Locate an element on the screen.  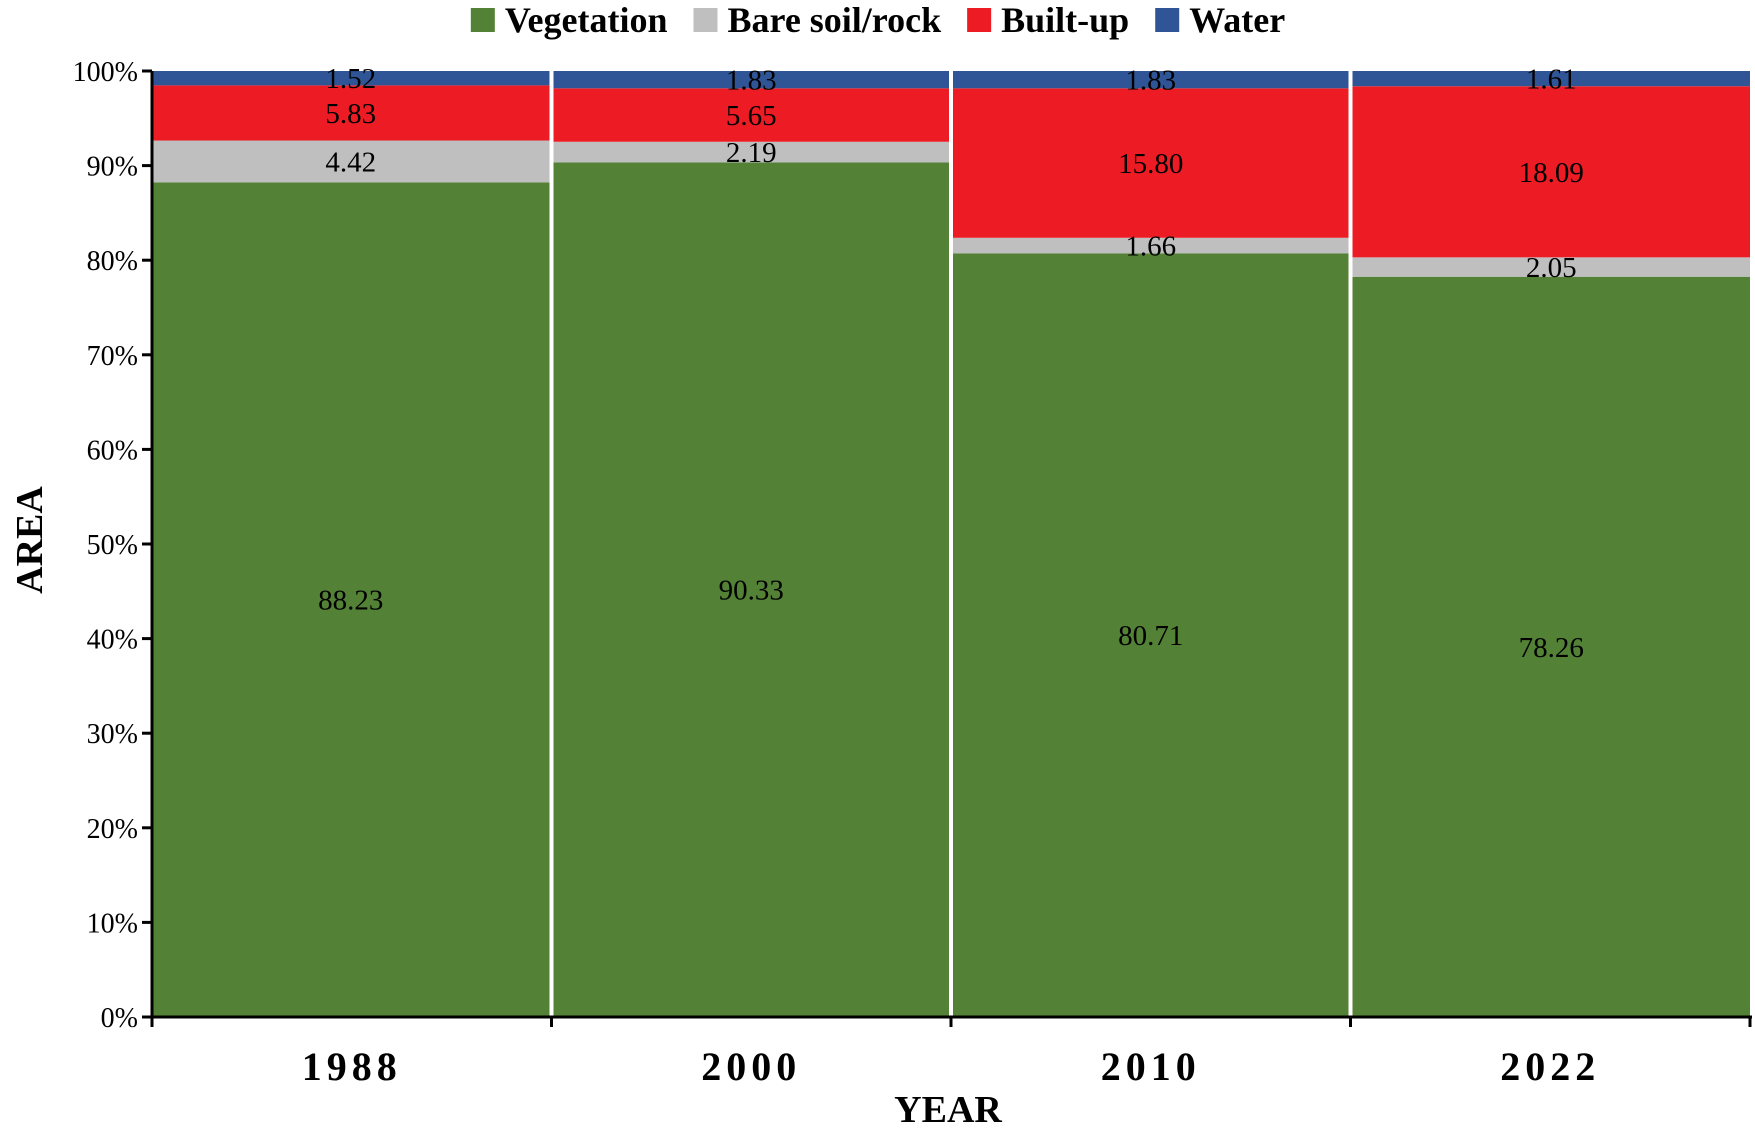
data-label-built-up-2000: 5.65 is located at coordinates (751, 116).